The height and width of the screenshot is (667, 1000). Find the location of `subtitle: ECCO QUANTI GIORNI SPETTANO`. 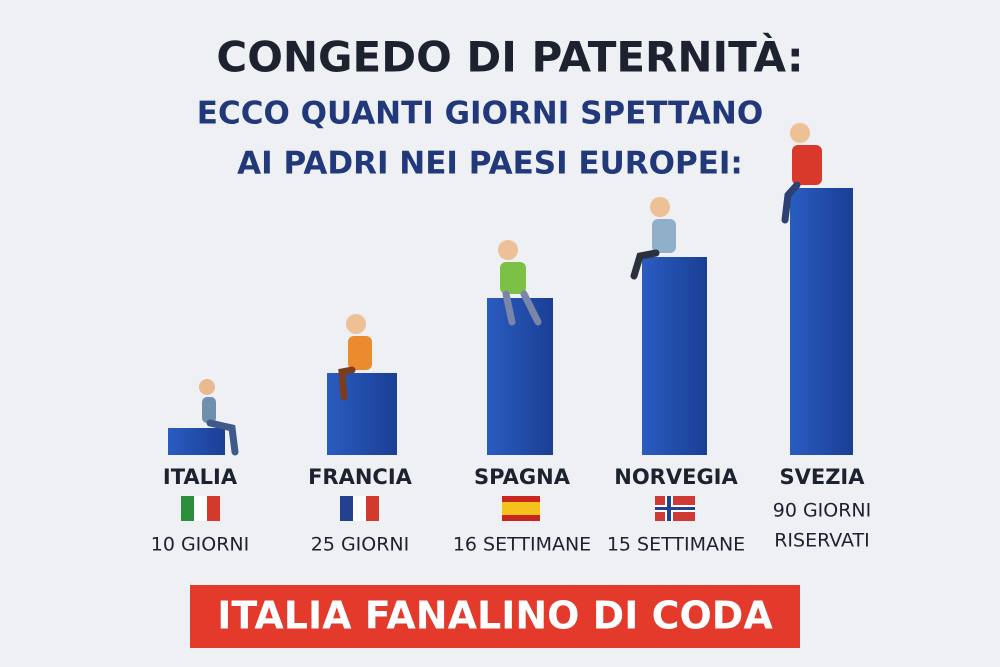

subtitle: ECCO QUANTI GIORNI SPETTANO is located at coordinates (480, 114).